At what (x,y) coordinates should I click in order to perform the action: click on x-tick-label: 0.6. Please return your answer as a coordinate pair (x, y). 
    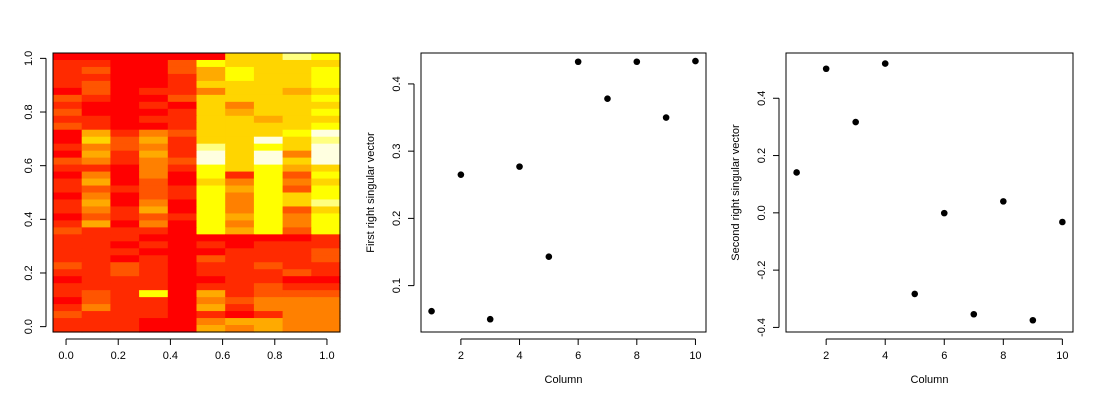
    Looking at the image, I should click on (222, 356).